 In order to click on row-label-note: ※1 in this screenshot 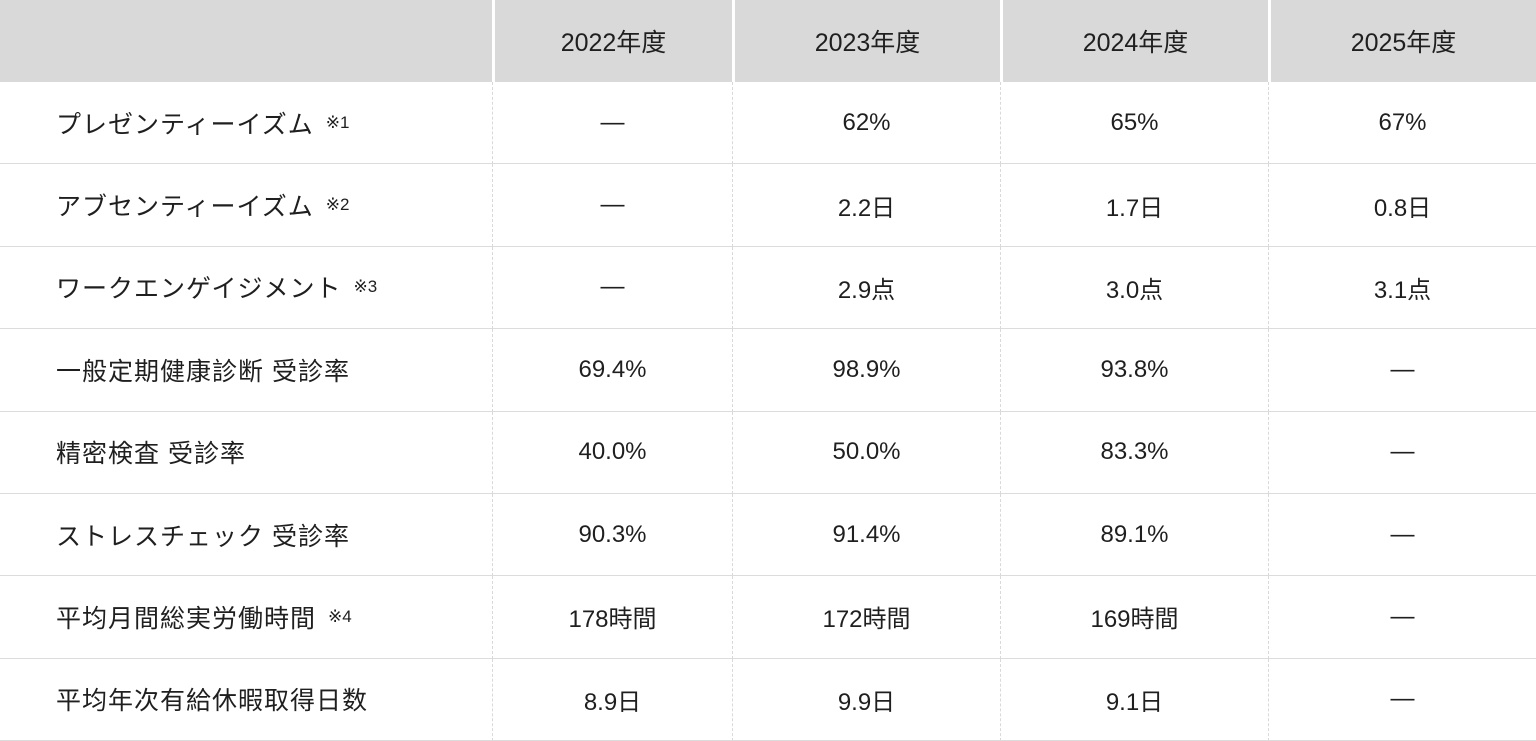, I will do `click(337, 122)`.